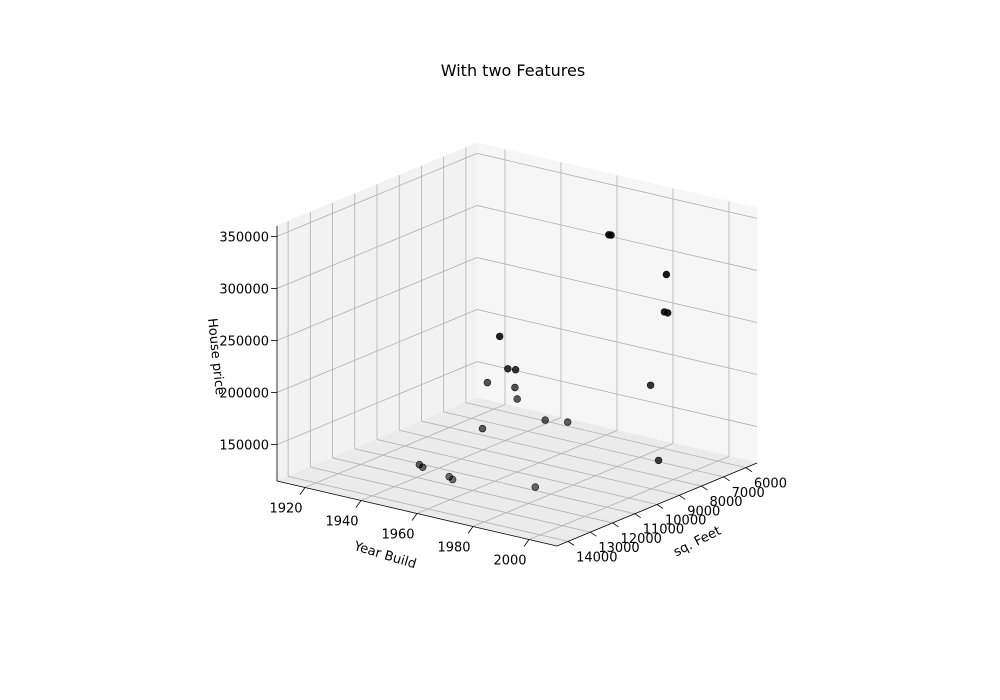  What do you see at coordinates (215, 356) in the screenshot?
I see `z-axis-label: House price` at bounding box center [215, 356].